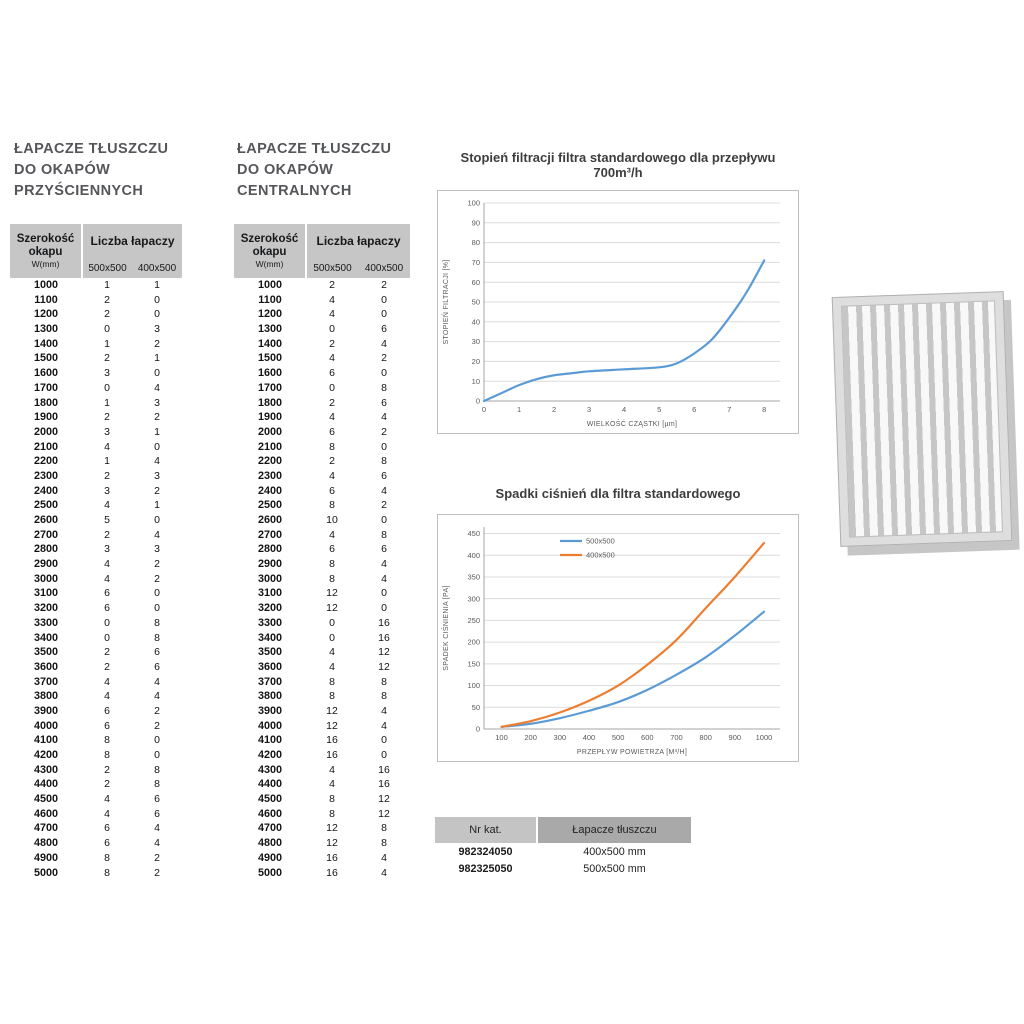 The height and width of the screenshot is (1024, 1024). What do you see at coordinates (270, 251) in the screenshot?
I see `width-column-header: Szerokość okapu W(mm)` at bounding box center [270, 251].